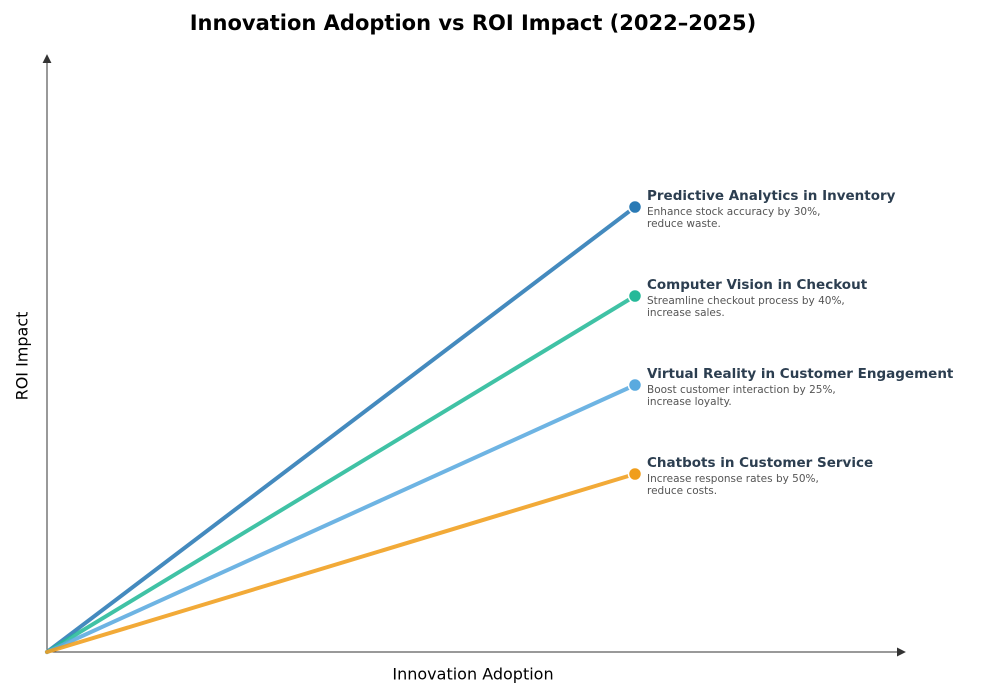  Describe the element at coordinates (771, 196) in the screenshot. I see `item-title: Predictive Analytics in Inventory` at that location.